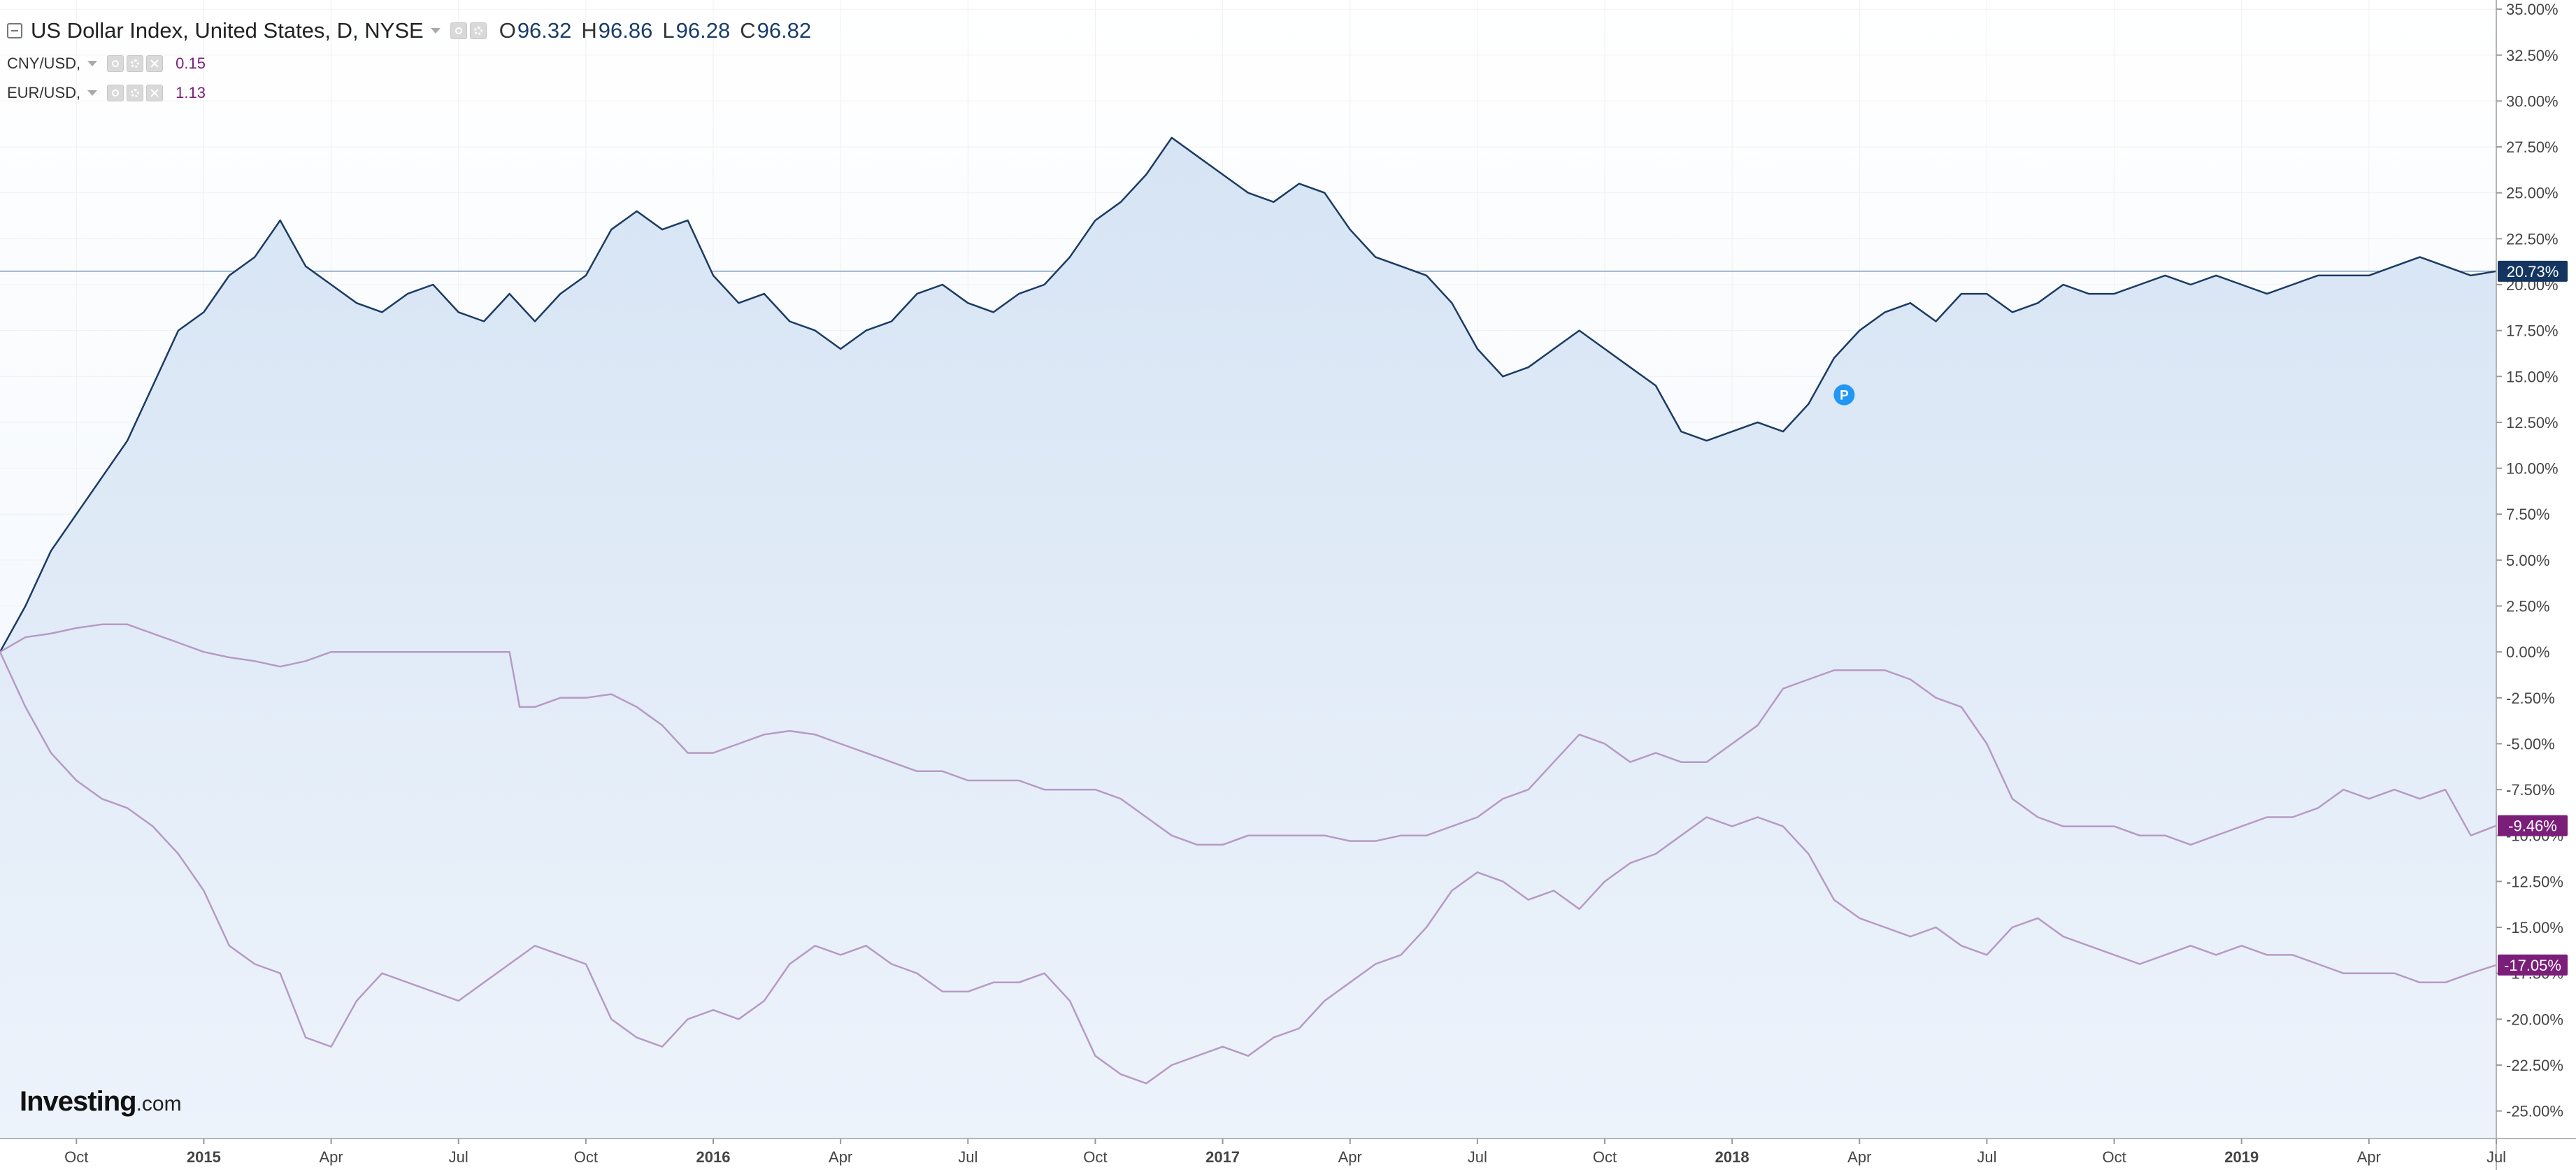  I want to click on event-marker, so click(1844, 395).